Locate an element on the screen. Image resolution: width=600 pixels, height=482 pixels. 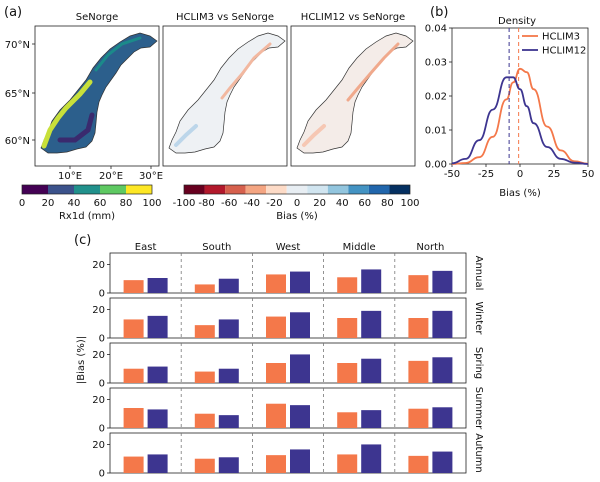
map-title-senorge: SeNorge is located at coordinates (97, 17).